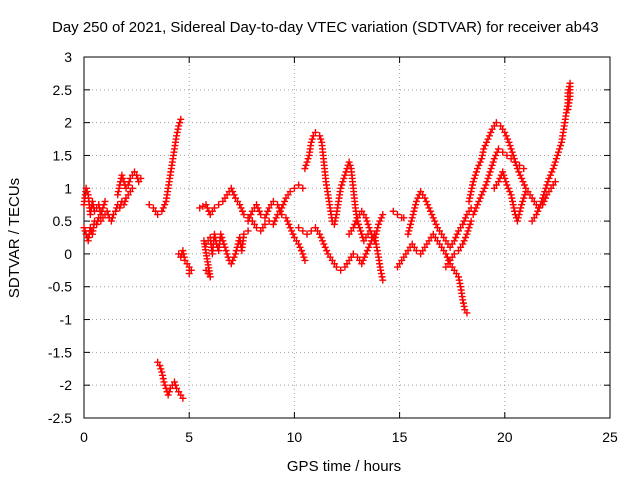 The width and height of the screenshot is (640, 480). What do you see at coordinates (344, 466) in the screenshot?
I see `x-axis-label: GPS time / hours` at bounding box center [344, 466].